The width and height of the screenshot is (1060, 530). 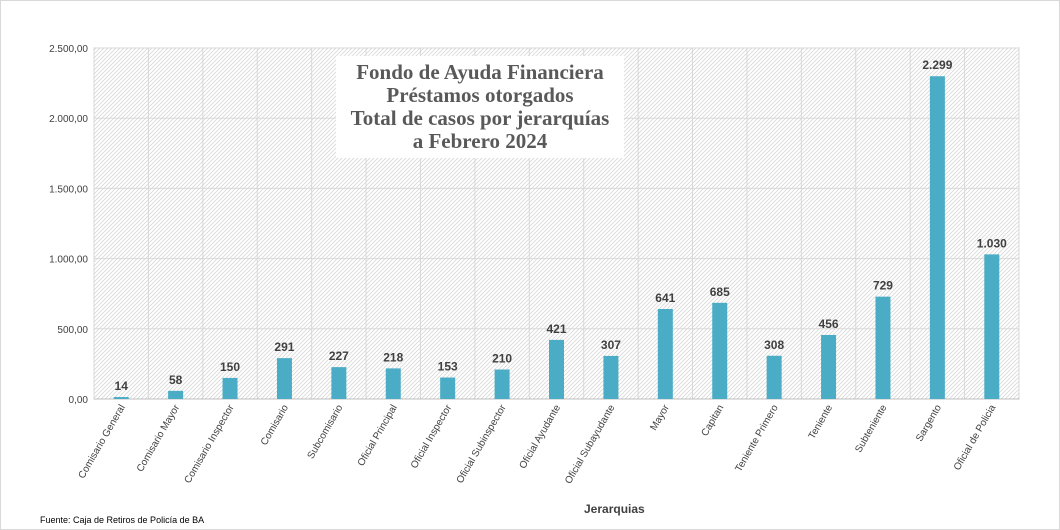 I want to click on x-axis-title: Jerarquias, so click(x=614, y=509).